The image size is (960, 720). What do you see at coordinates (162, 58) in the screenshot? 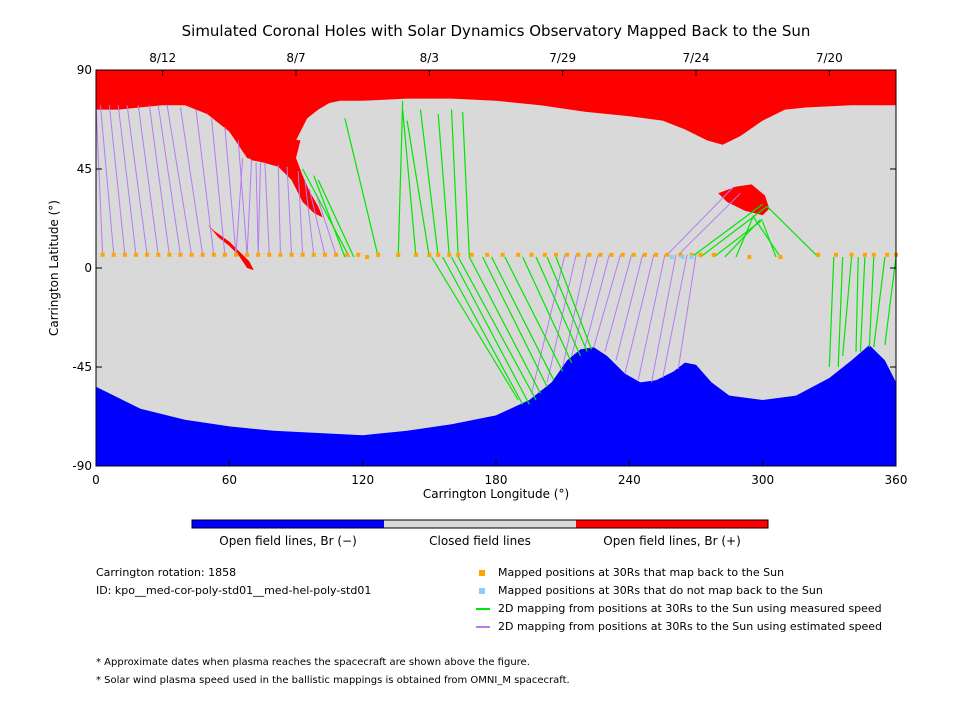
I see `top-date-label: 8/12` at bounding box center [162, 58].